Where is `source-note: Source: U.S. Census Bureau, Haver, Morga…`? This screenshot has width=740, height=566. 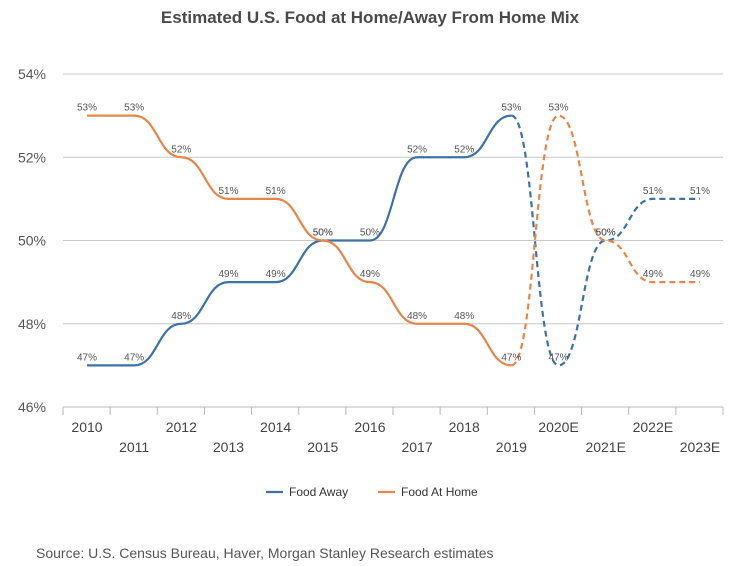 source-note: Source: U.S. Census Bureau, Haver, Morga… is located at coordinates (265, 553).